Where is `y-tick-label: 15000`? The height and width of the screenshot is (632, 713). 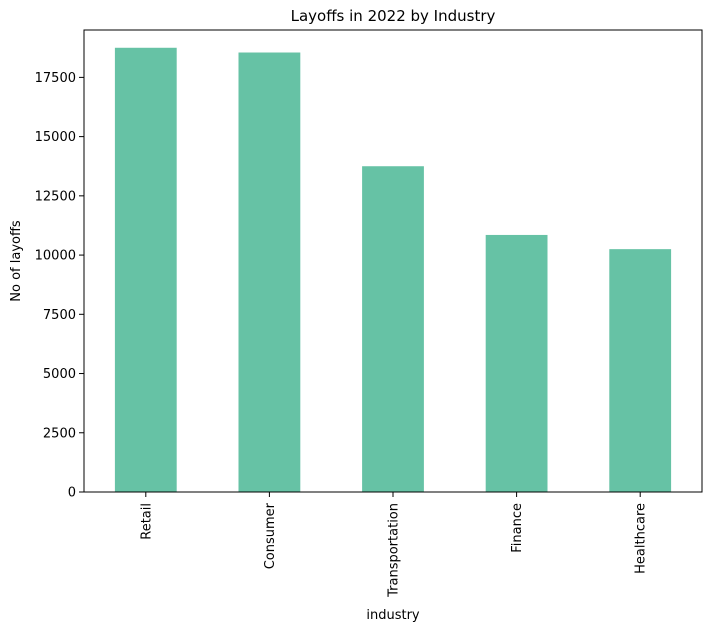
y-tick-label: 15000 is located at coordinates (55, 137).